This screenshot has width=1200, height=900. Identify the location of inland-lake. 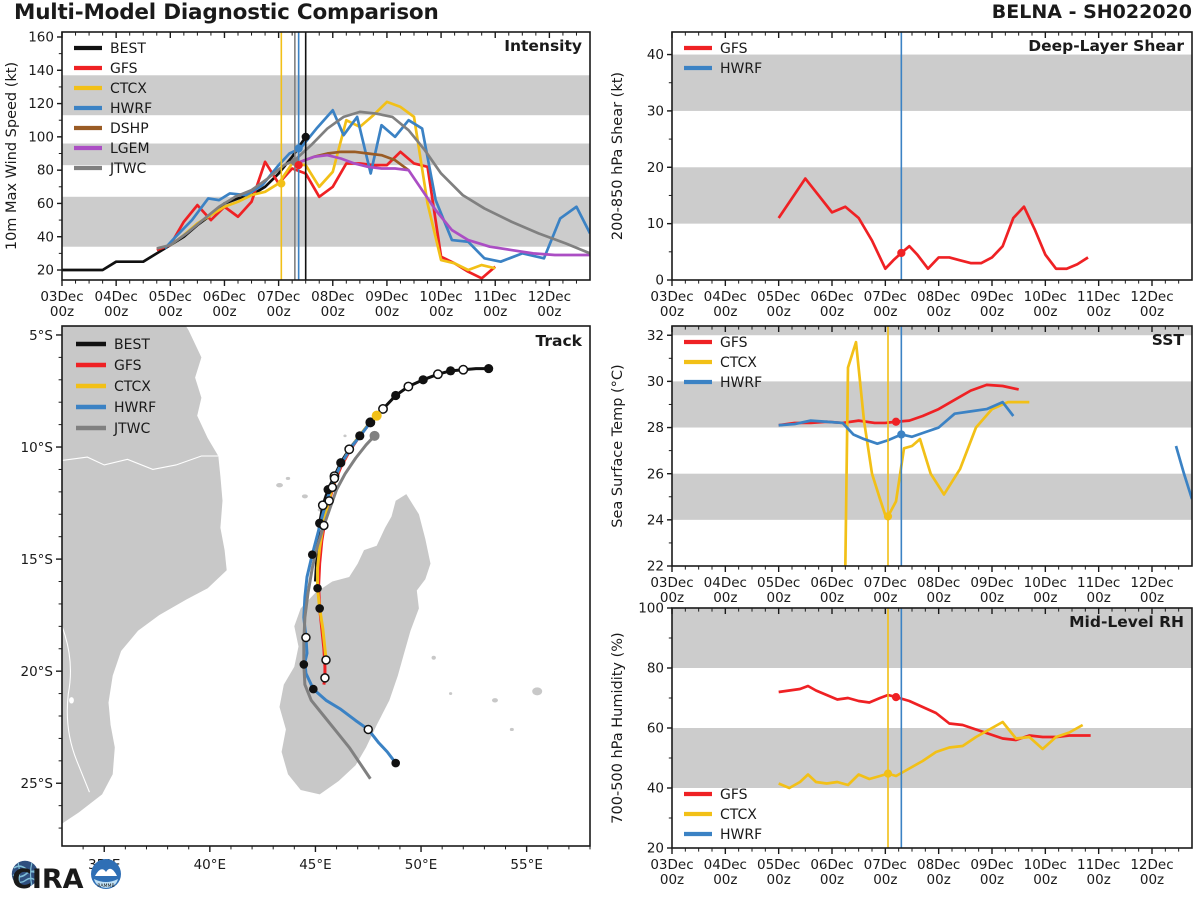
(71, 700).